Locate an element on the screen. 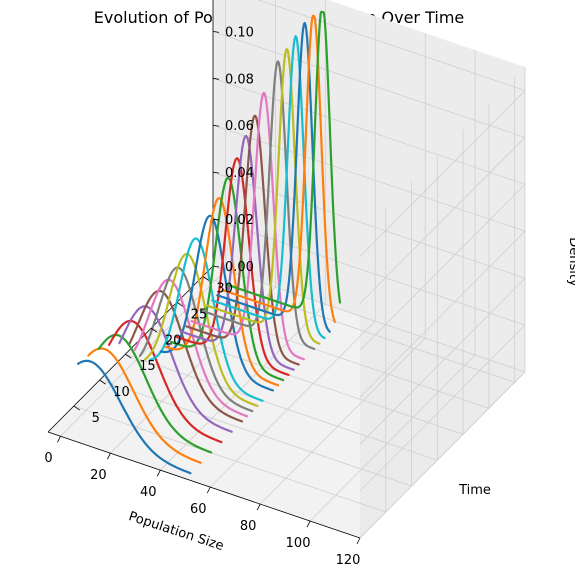  y-tick-label-2: 15 is located at coordinates (147, 366).